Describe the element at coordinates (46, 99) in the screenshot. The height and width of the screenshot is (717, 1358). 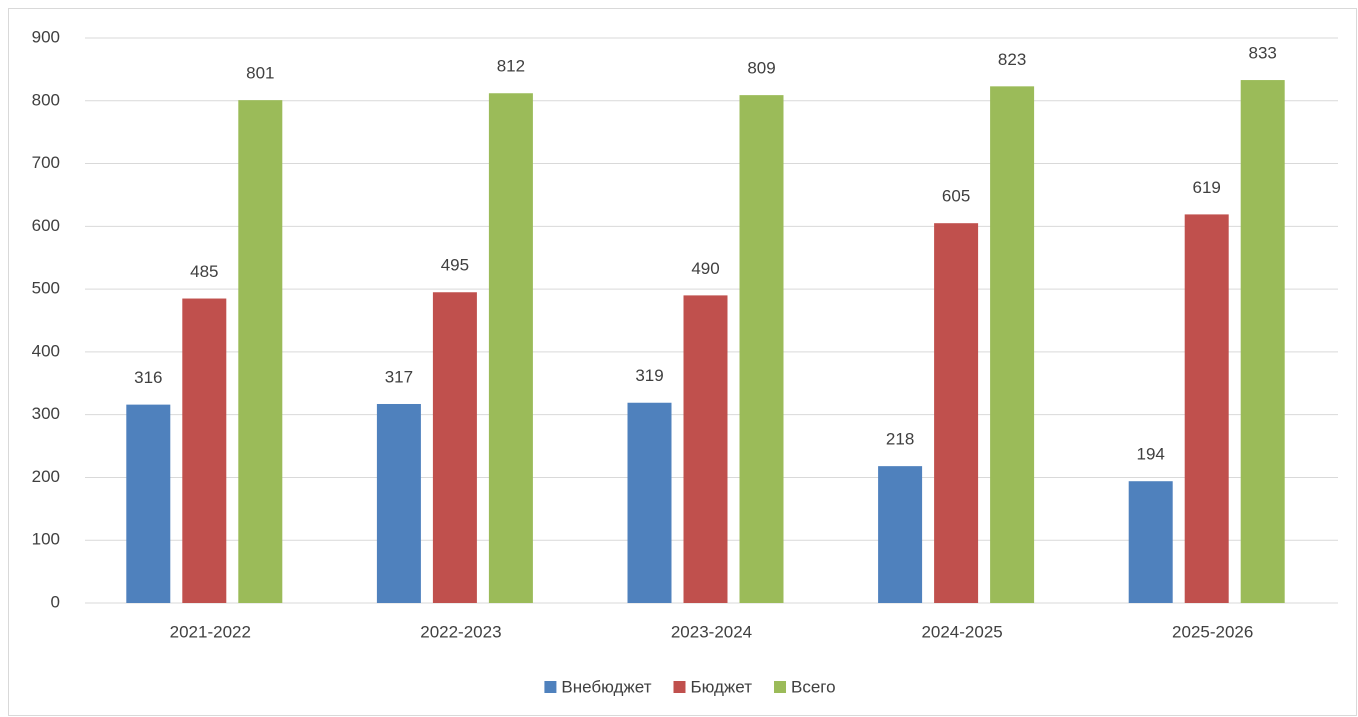
I see `y-tick-label: 800` at that location.